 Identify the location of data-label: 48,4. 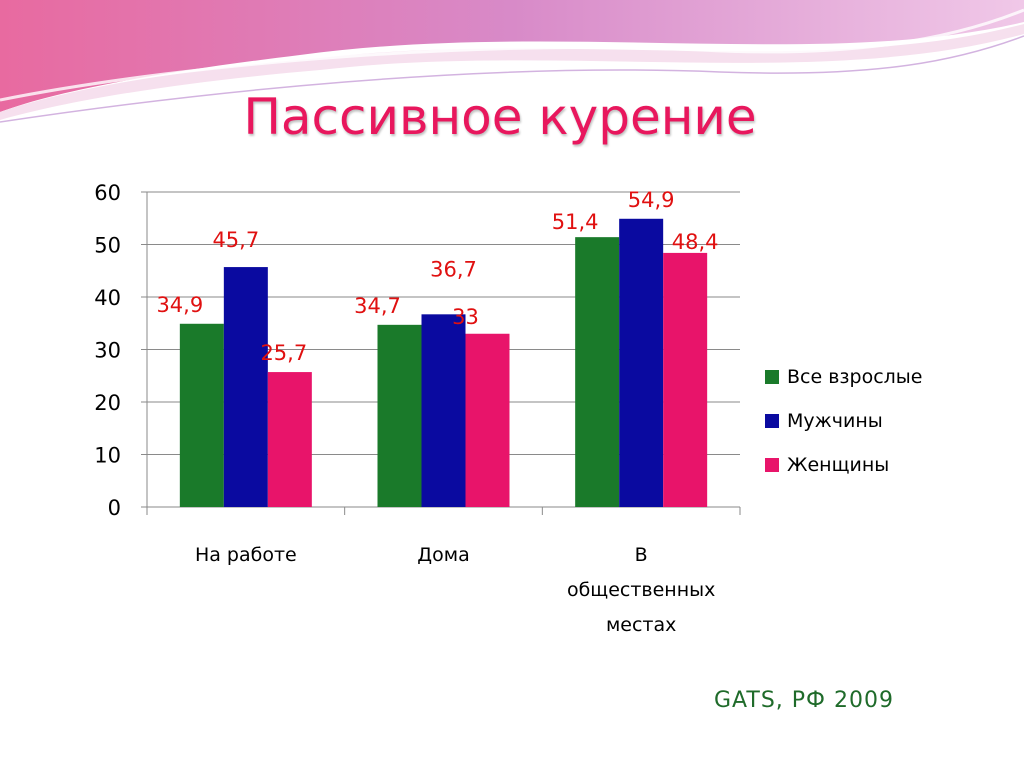
(695, 242).